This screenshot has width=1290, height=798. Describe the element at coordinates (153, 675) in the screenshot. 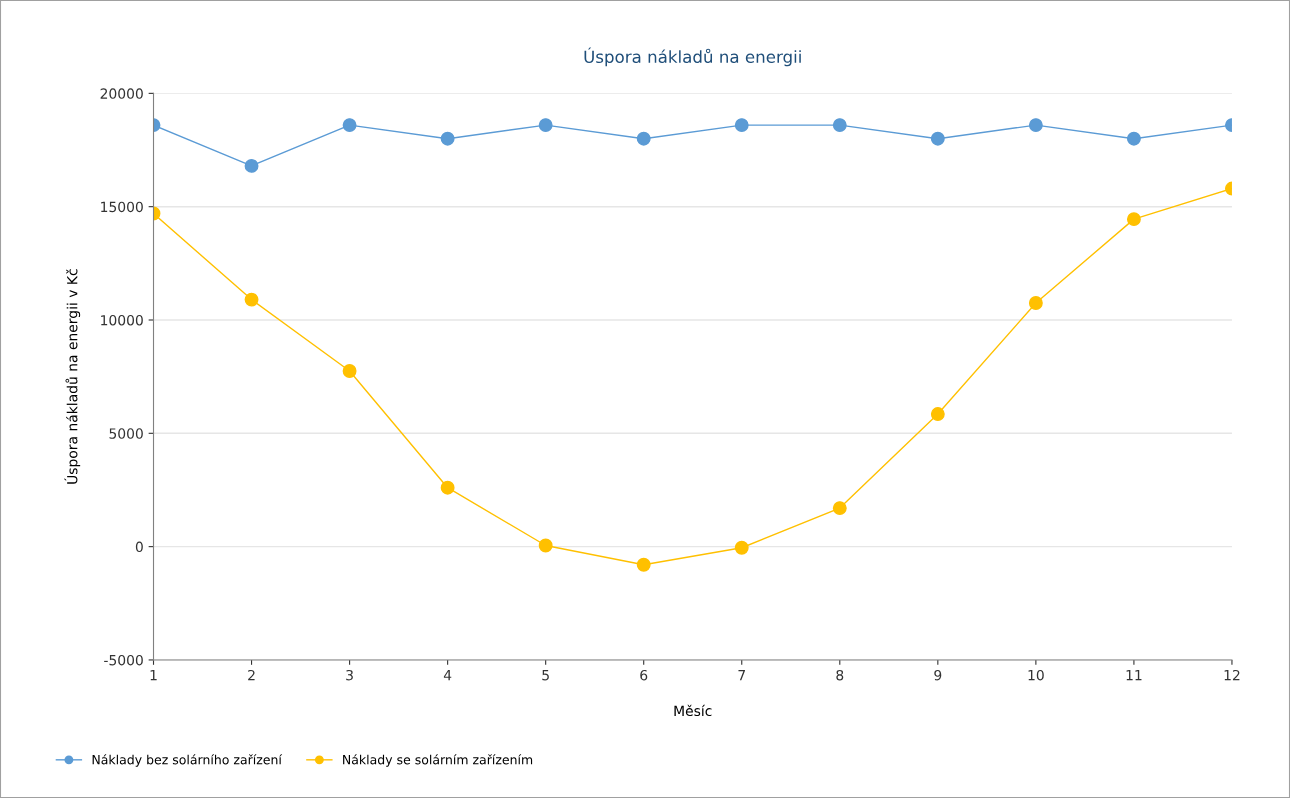

I see `x-tick-label: 1` at that location.